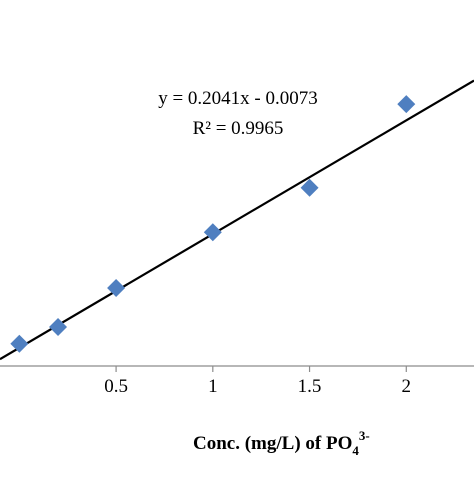 This screenshot has height=479, width=474. Describe the element at coordinates (213, 386) in the screenshot. I see `x-tick-label: 1` at that location.